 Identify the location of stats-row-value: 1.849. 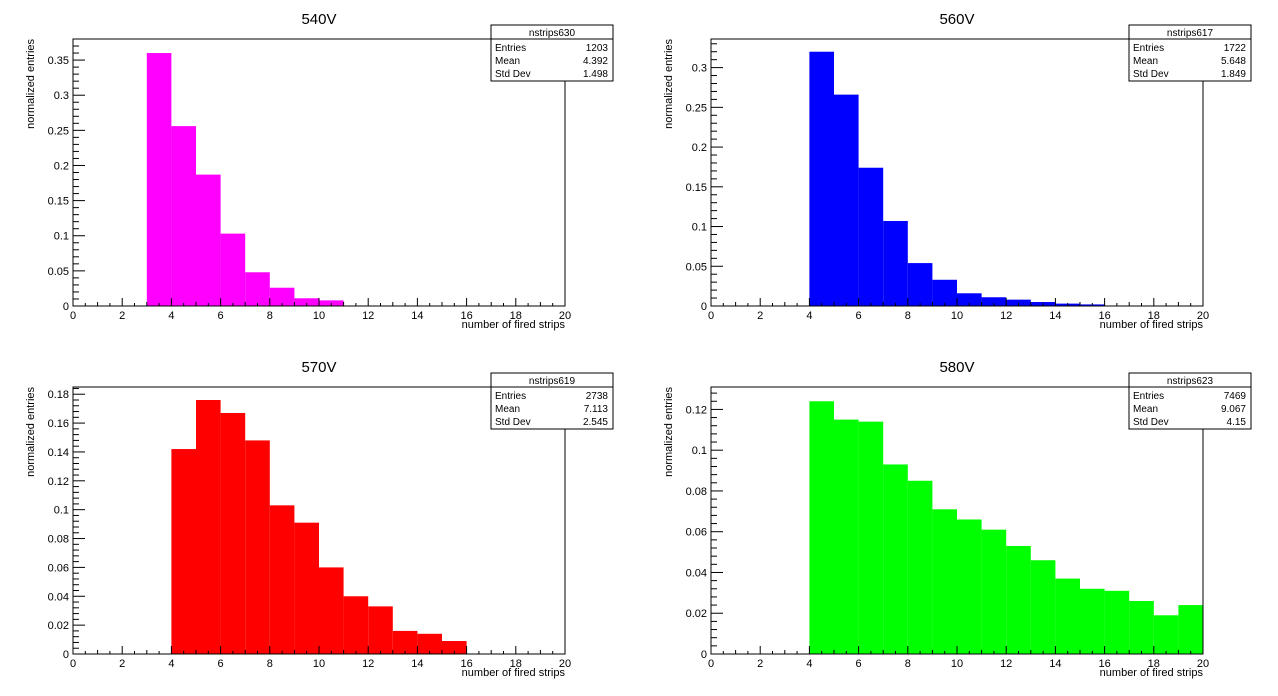
(1233, 74).